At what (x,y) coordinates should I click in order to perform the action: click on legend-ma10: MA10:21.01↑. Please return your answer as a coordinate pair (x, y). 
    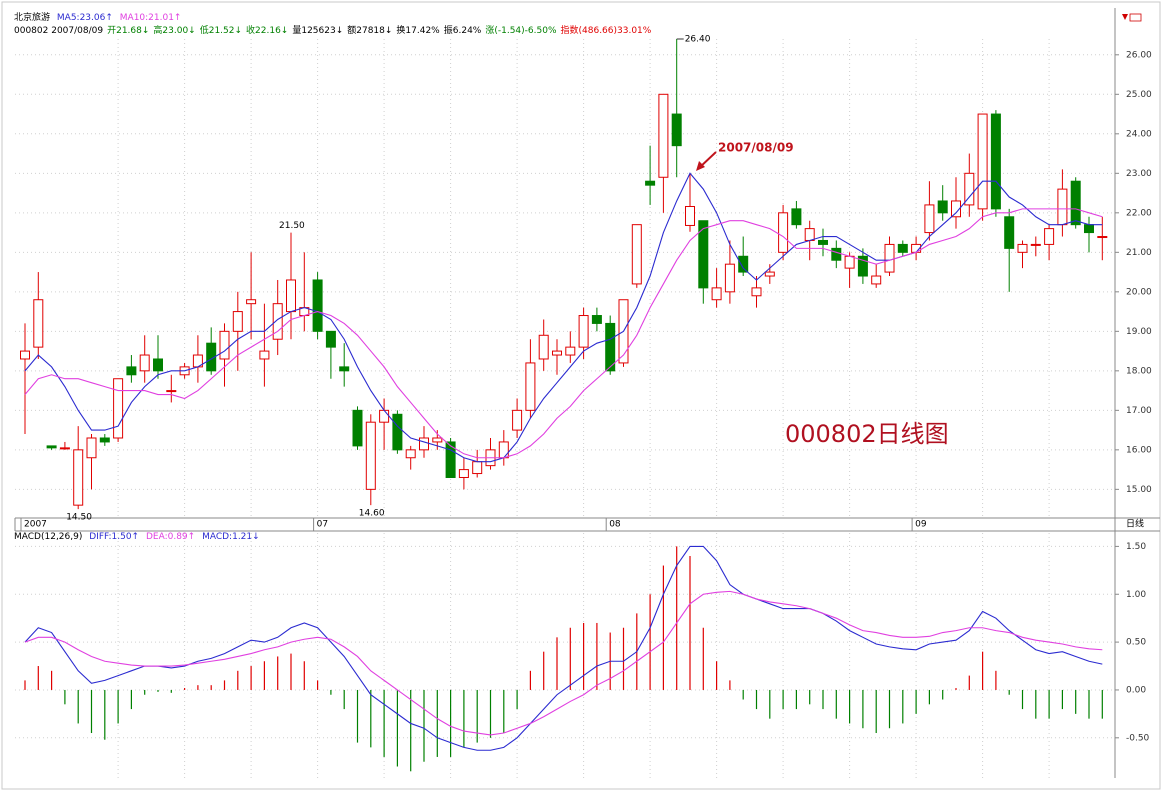
    Looking at the image, I should click on (150, 18).